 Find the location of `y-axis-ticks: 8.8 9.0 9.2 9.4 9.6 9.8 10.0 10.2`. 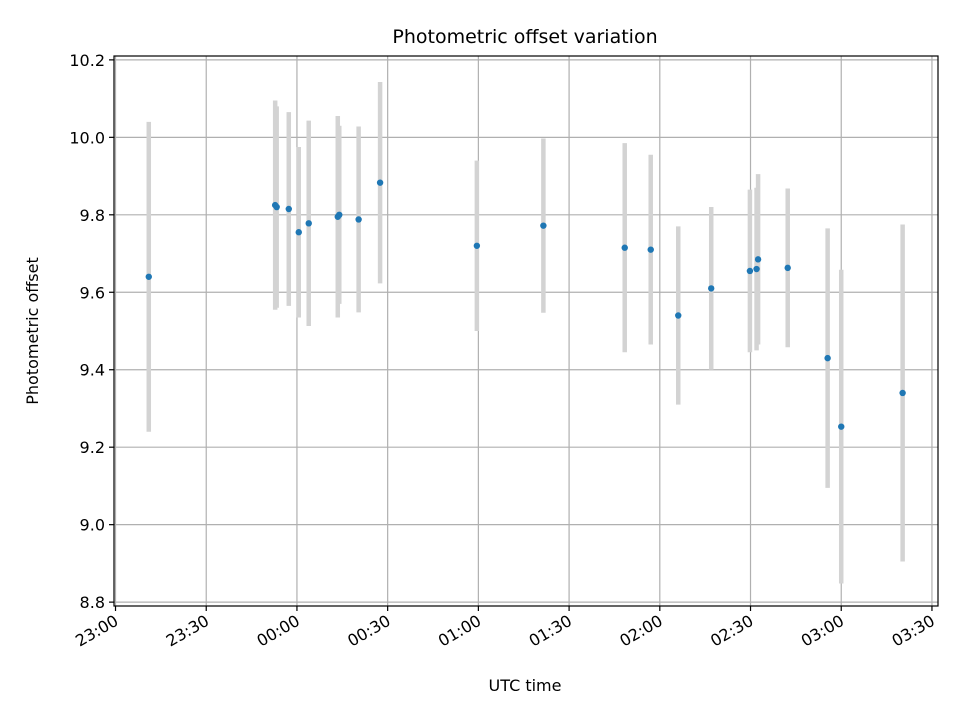

y-axis-ticks: 8.8 9.0 9.2 9.4 9.6 9.8 10.0 10.2 is located at coordinates (91, 331).